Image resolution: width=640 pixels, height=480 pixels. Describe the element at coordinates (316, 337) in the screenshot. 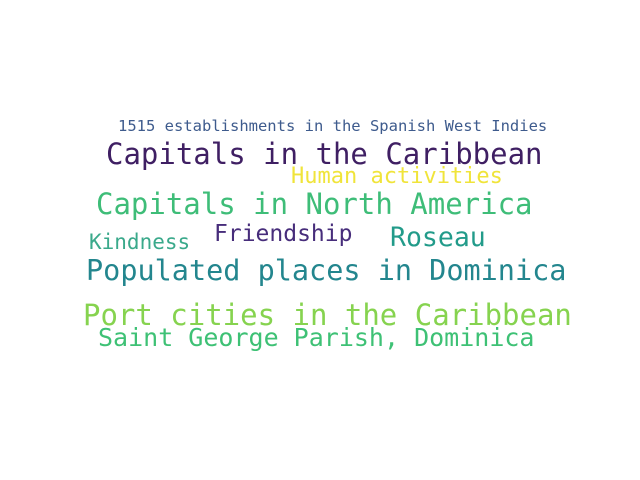

I see `word-saint-george-parish-dominica: Saint George Parish, Dominica` at that location.